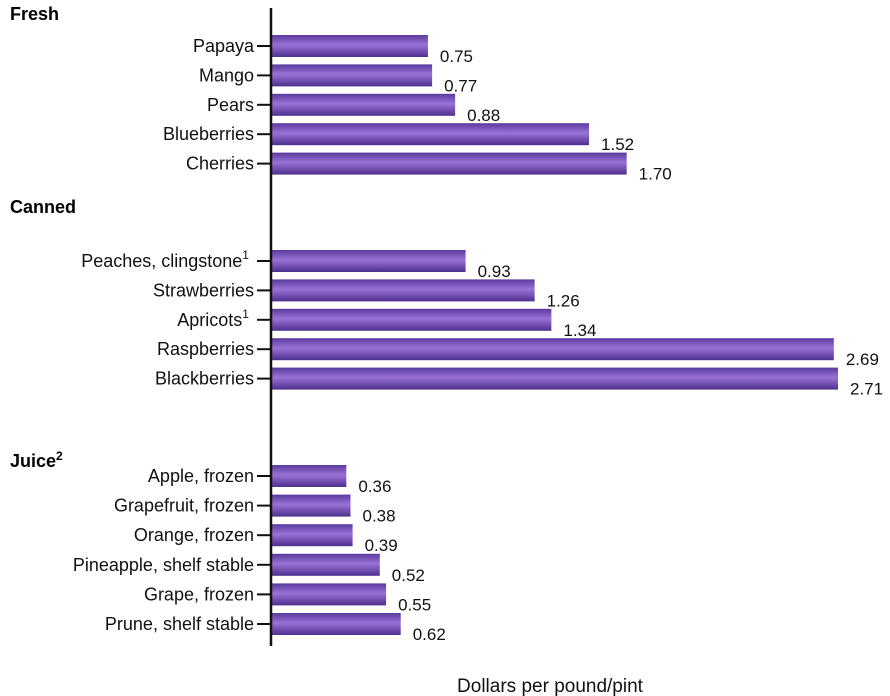 The width and height of the screenshot is (890, 696). I want to click on group-title-canned: Canned, so click(43, 207).